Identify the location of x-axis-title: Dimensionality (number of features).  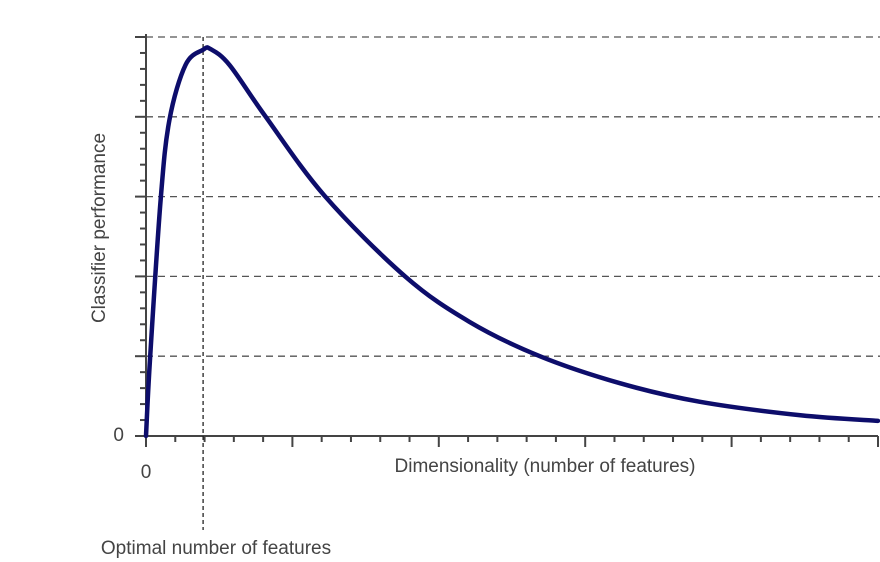
(545, 466).